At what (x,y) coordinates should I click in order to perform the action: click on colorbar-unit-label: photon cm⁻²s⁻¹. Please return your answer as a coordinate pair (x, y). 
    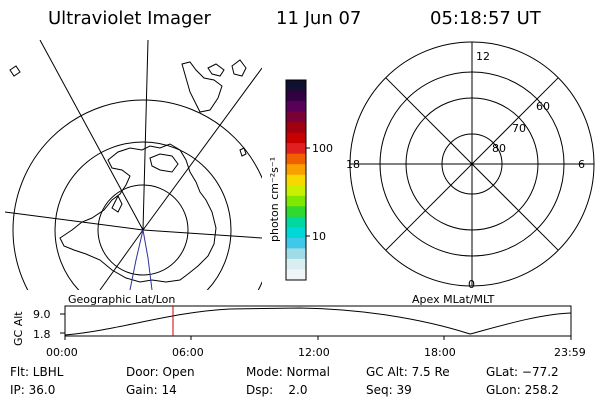
    Looking at the image, I should click on (274, 199).